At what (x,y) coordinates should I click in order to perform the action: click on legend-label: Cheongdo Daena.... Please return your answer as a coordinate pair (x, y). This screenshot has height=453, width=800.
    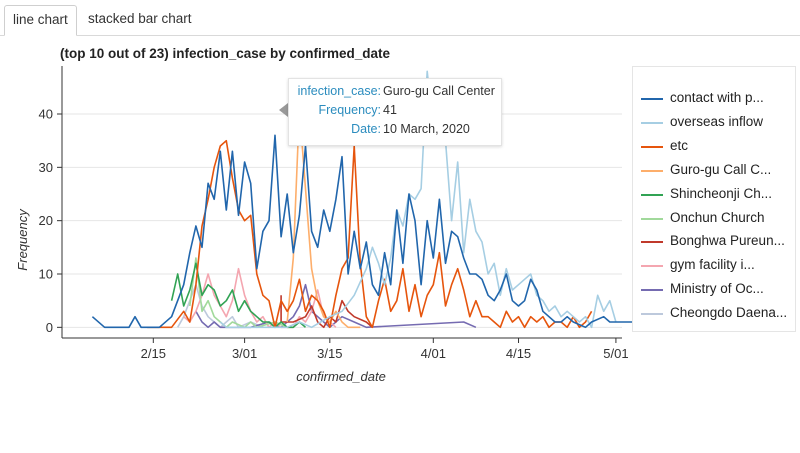
    Looking at the image, I should click on (729, 313).